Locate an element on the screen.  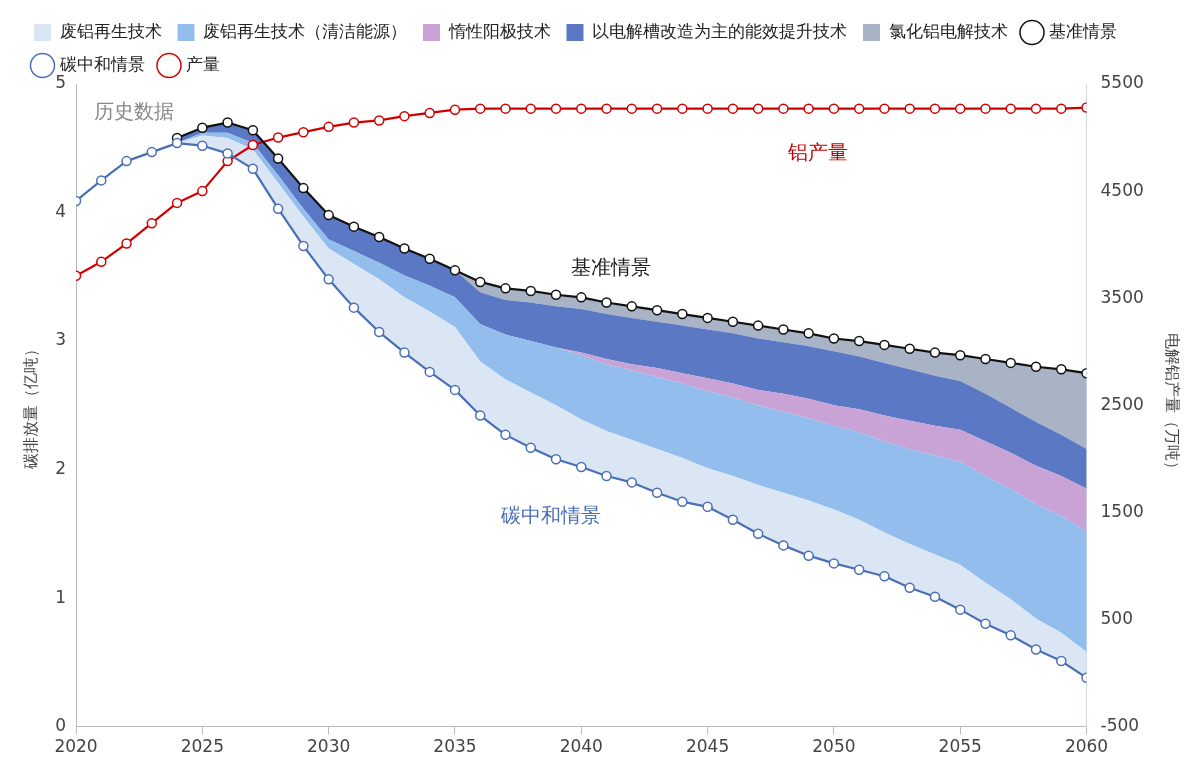
legend-label: 以电解槽改造为主的能效提升技术 is located at coordinates (719, 30).